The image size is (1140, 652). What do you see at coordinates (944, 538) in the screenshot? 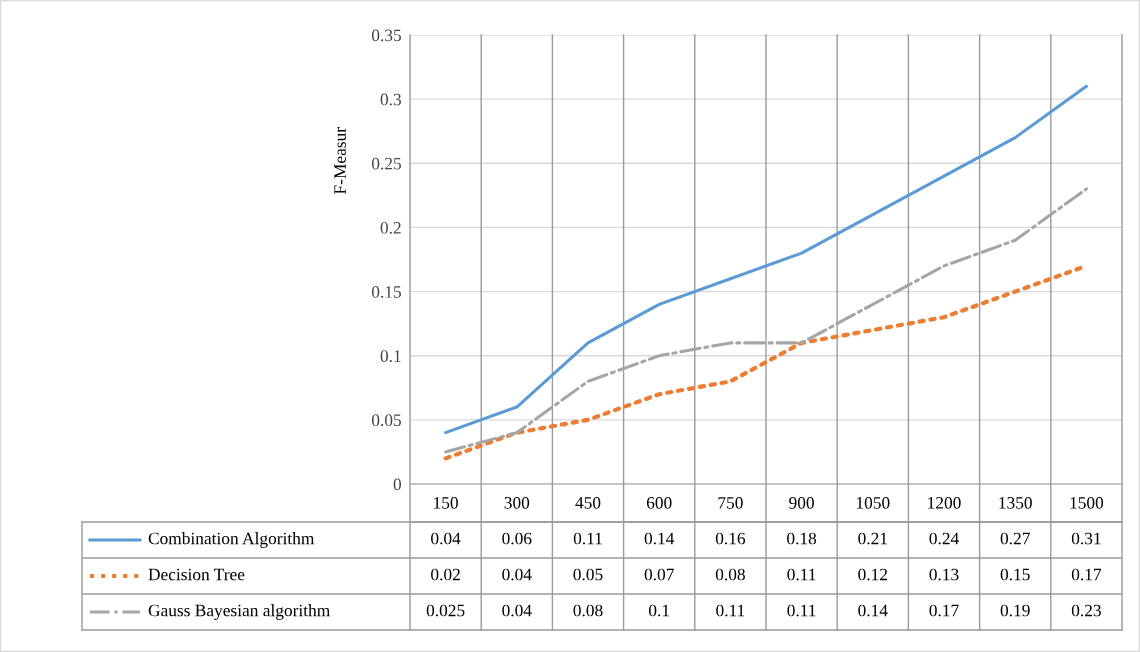
I see `data-label: 0.24` at bounding box center [944, 538].